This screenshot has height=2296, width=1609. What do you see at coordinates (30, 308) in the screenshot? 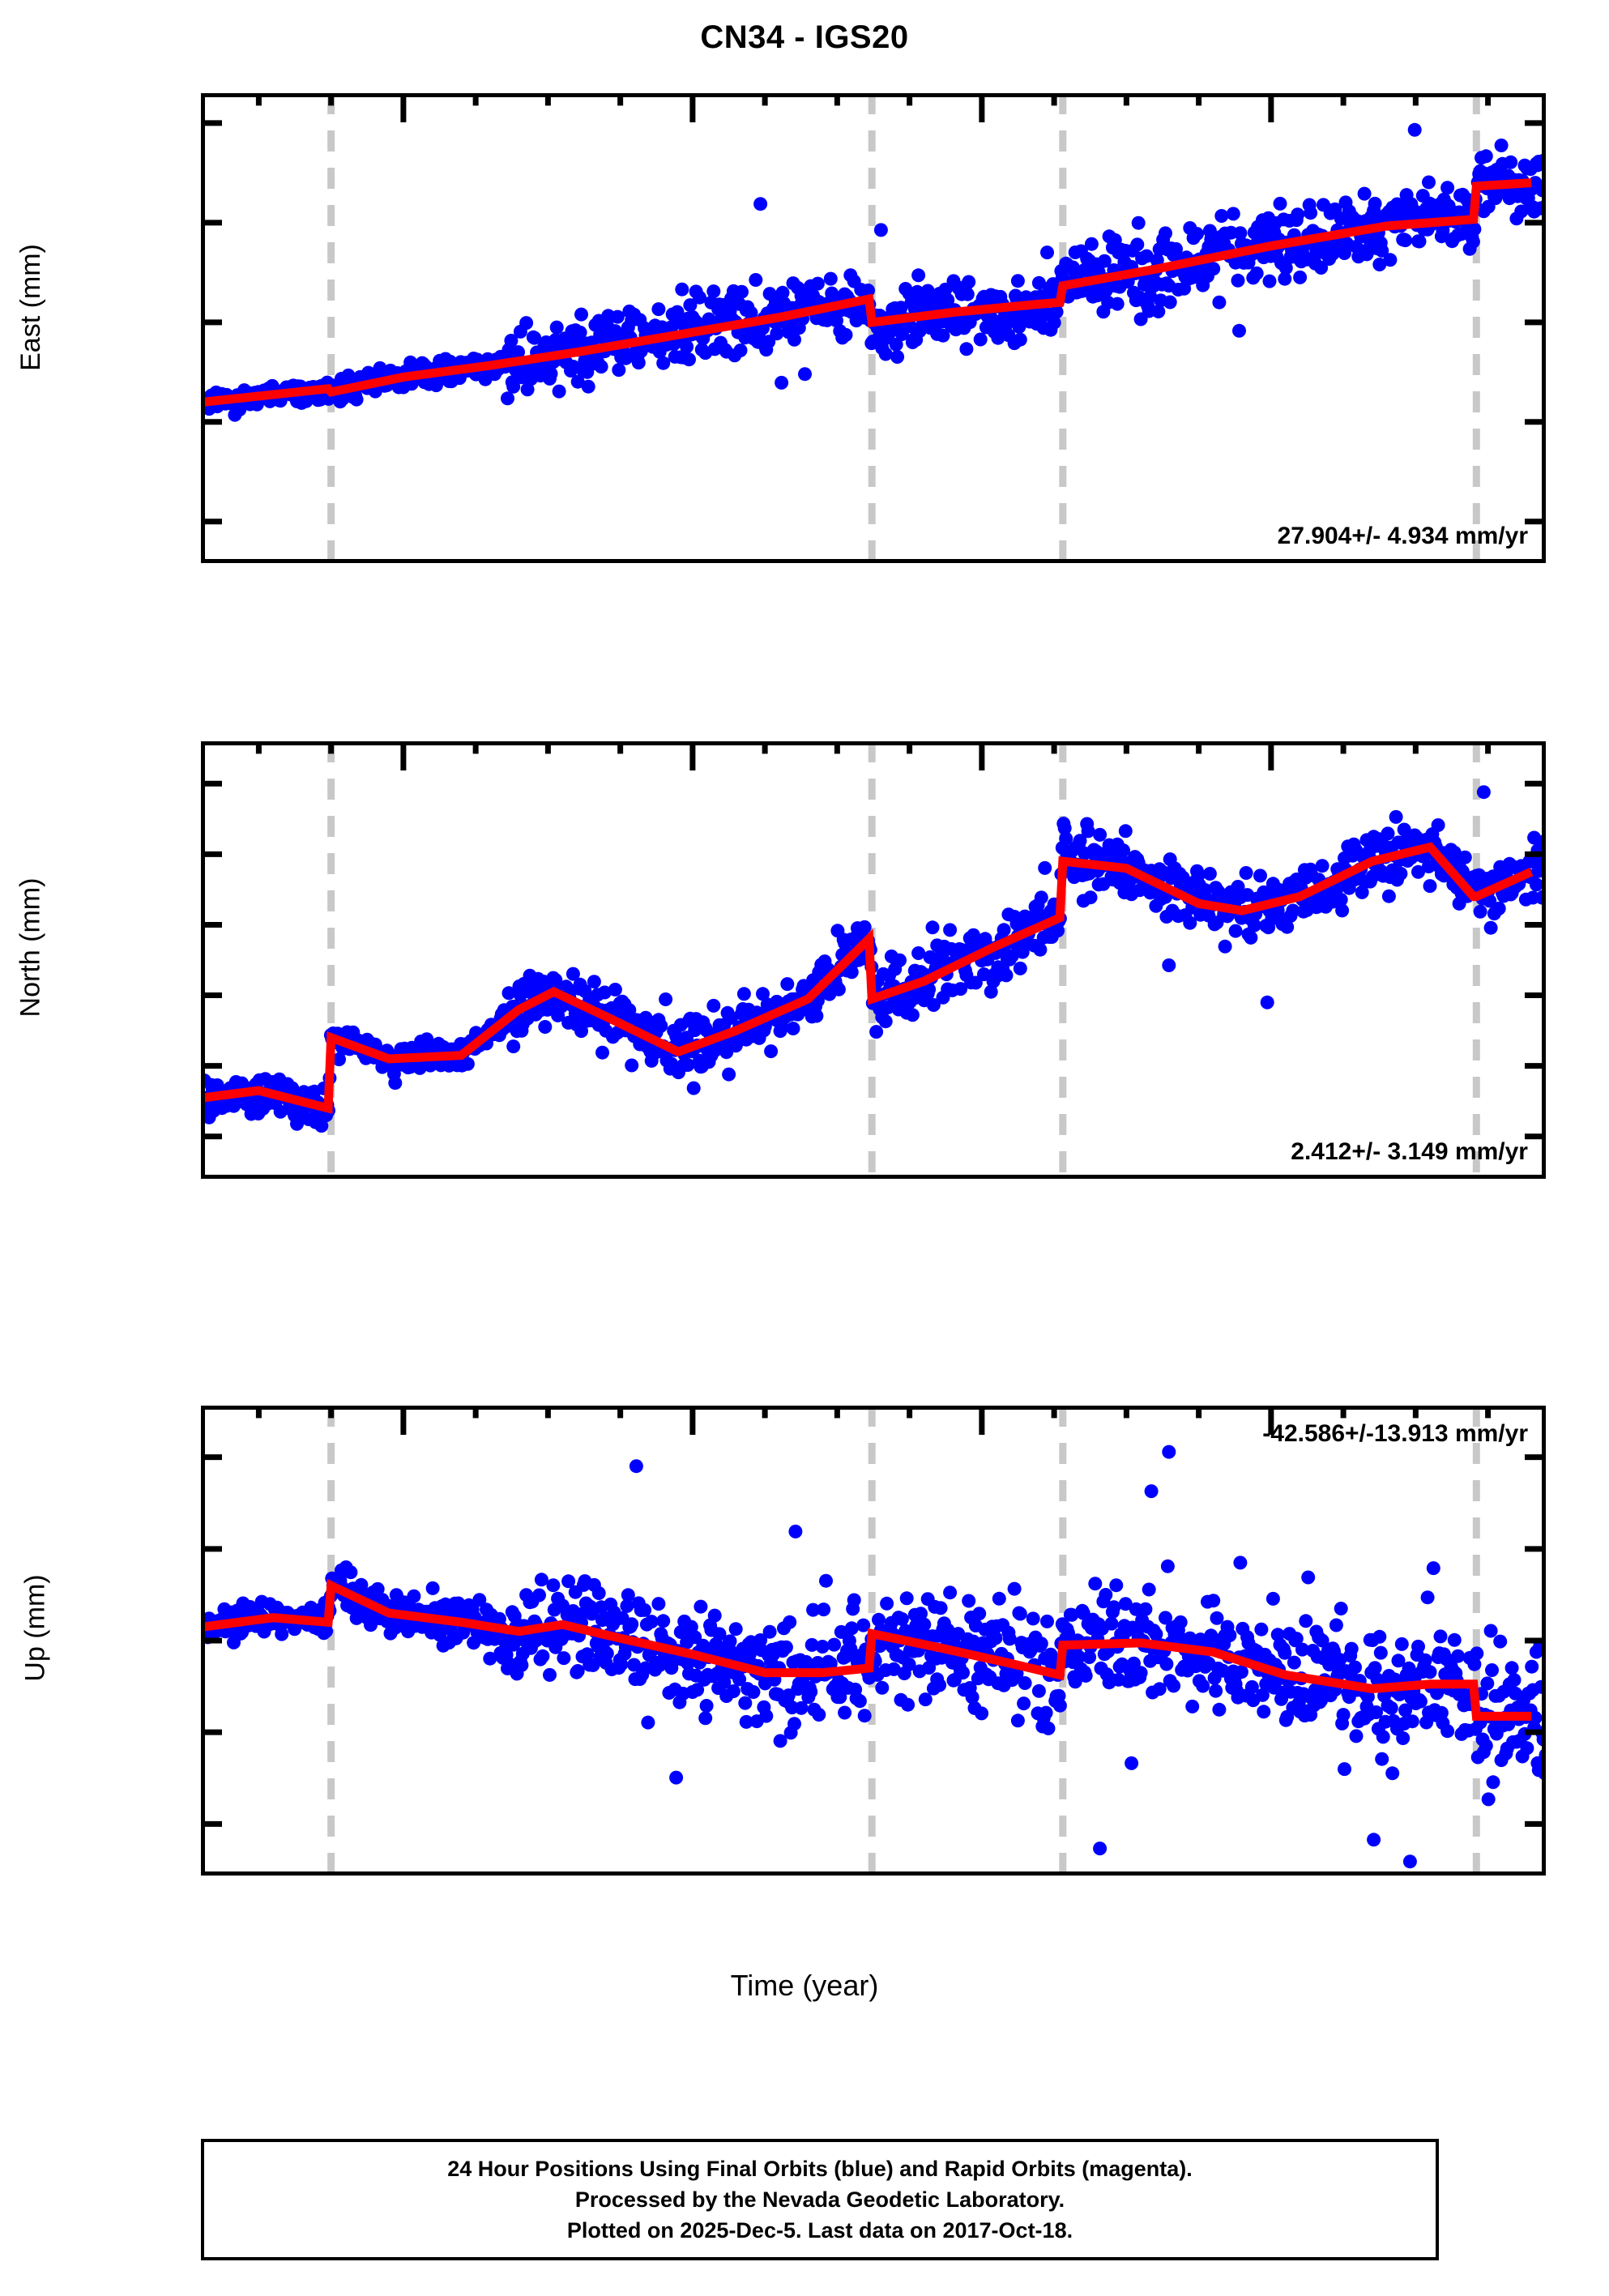
I see `axis-label-east: East (mm)` at bounding box center [30, 308].